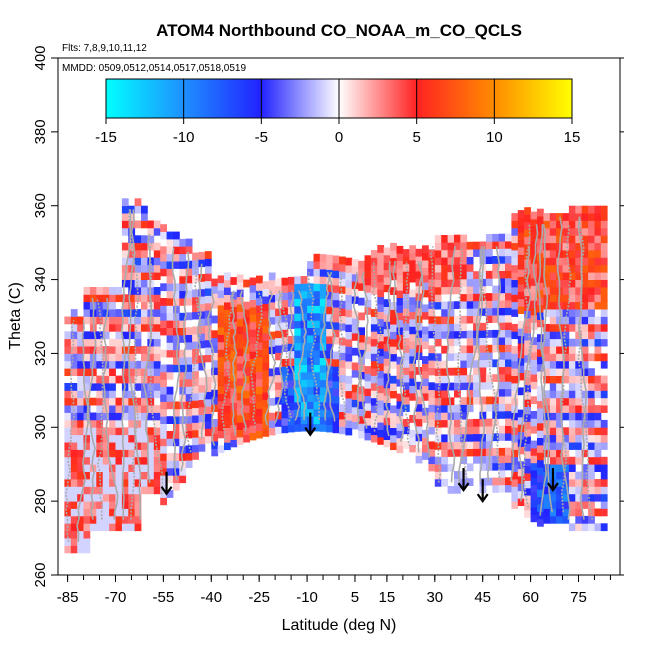 The width and height of the screenshot is (650, 650). What do you see at coordinates (494, 137) in the screenshot?
I see `colorbar-tick-label: 10` at bounding box center [494, 137].